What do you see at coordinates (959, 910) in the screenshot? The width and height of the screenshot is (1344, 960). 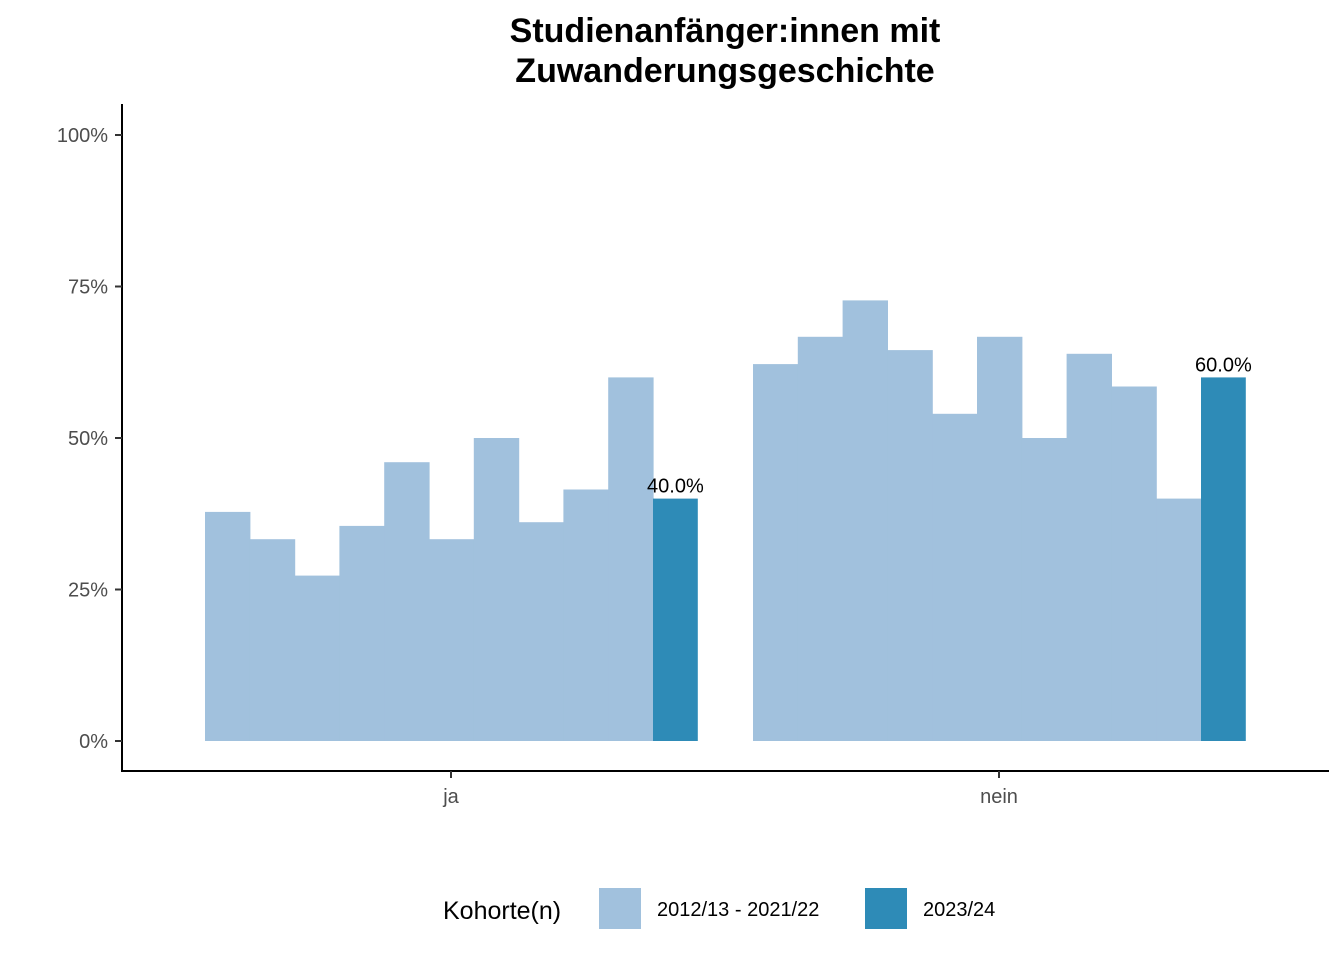 I see `legend-label-current: 2023/24` at bounding box center [959, 910].